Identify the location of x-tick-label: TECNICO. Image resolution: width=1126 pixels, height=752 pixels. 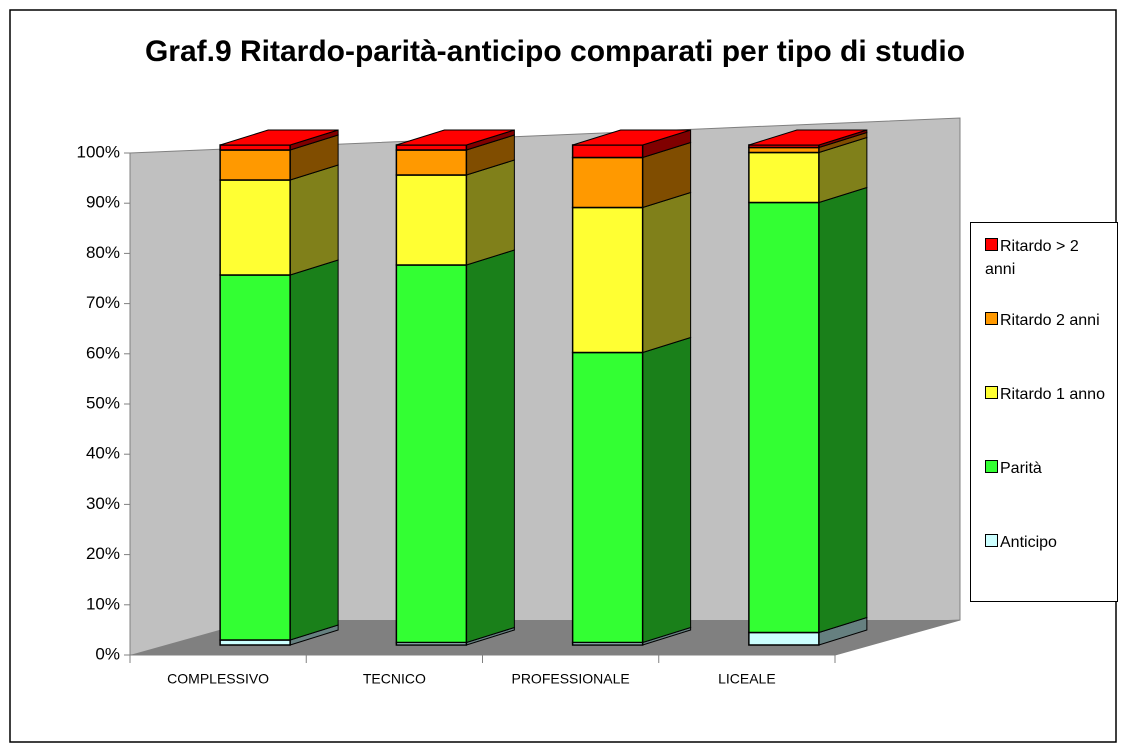
(394, 679).